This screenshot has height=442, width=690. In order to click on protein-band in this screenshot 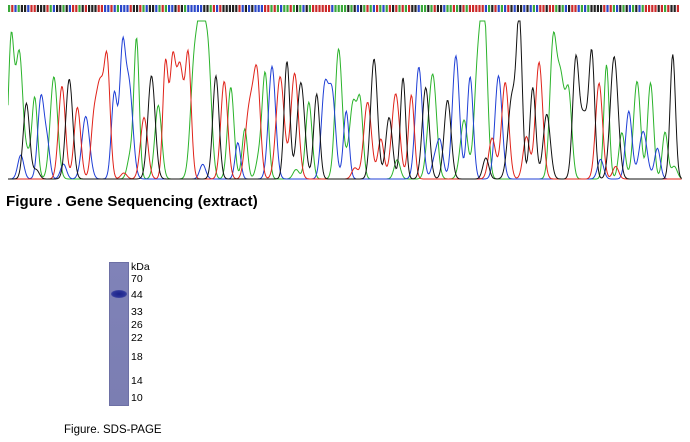, I will do `click(119, 294)`.